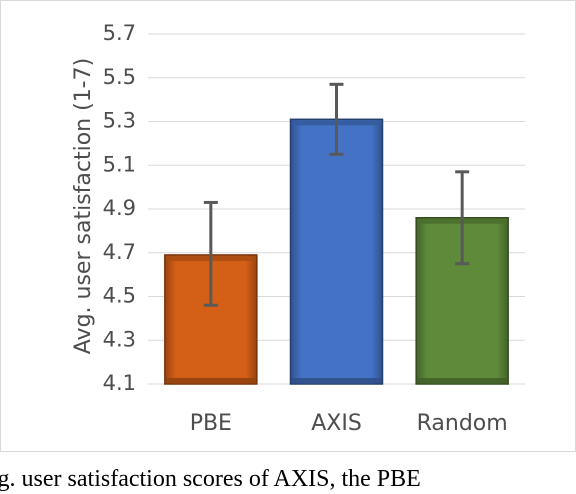  I want to click on y-tick-labels: 4.1 4.3 4.5 4.7 4.9 5.1 5.3 5.5 5.7, so click(119, 208).